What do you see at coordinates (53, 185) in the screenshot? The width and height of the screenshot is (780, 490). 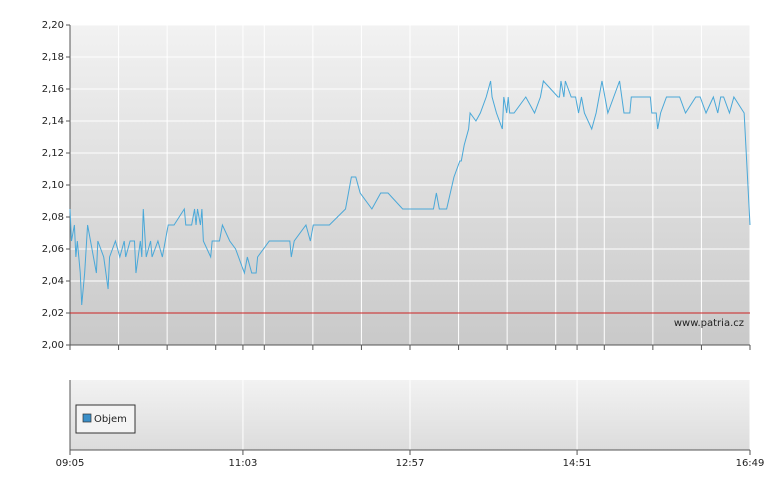 I see `y-tick-label: 2,10` at bounding box center [53, 185].